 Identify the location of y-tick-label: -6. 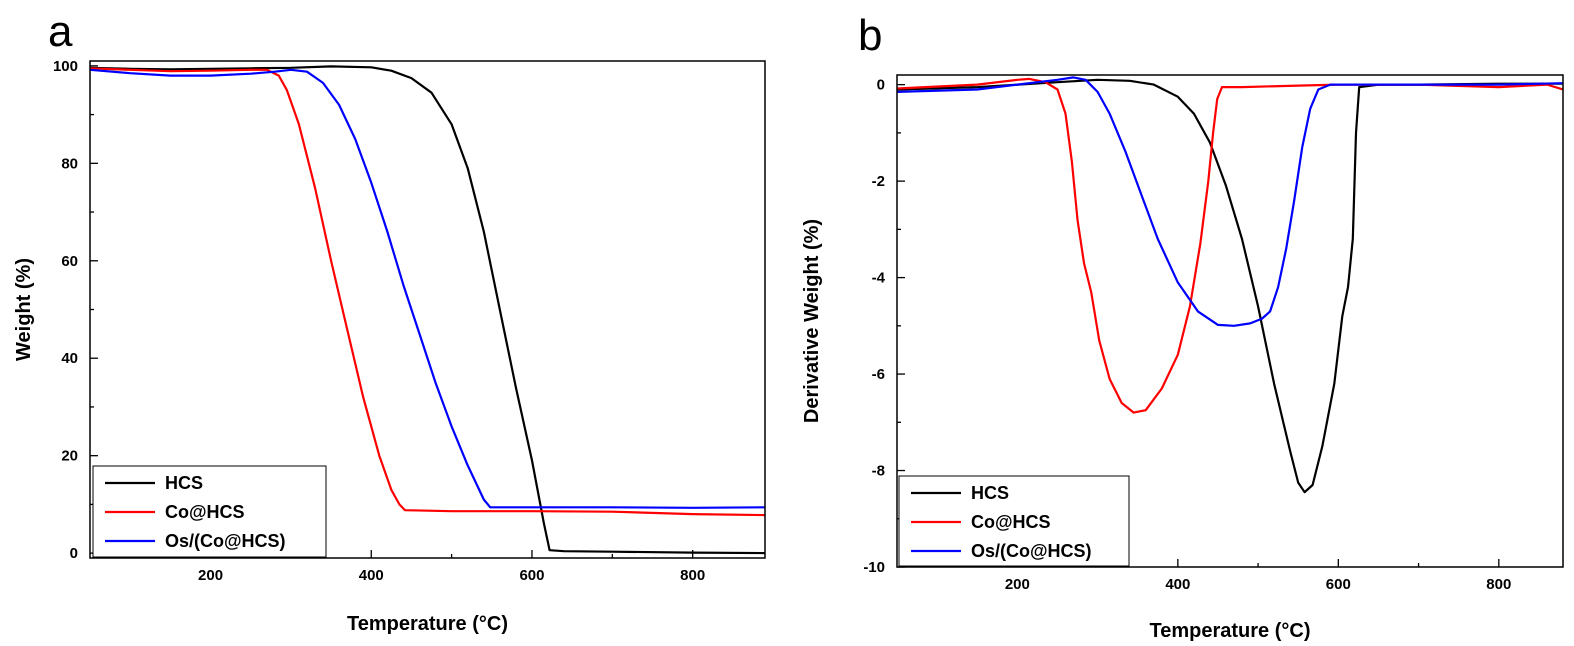
(878, 374).